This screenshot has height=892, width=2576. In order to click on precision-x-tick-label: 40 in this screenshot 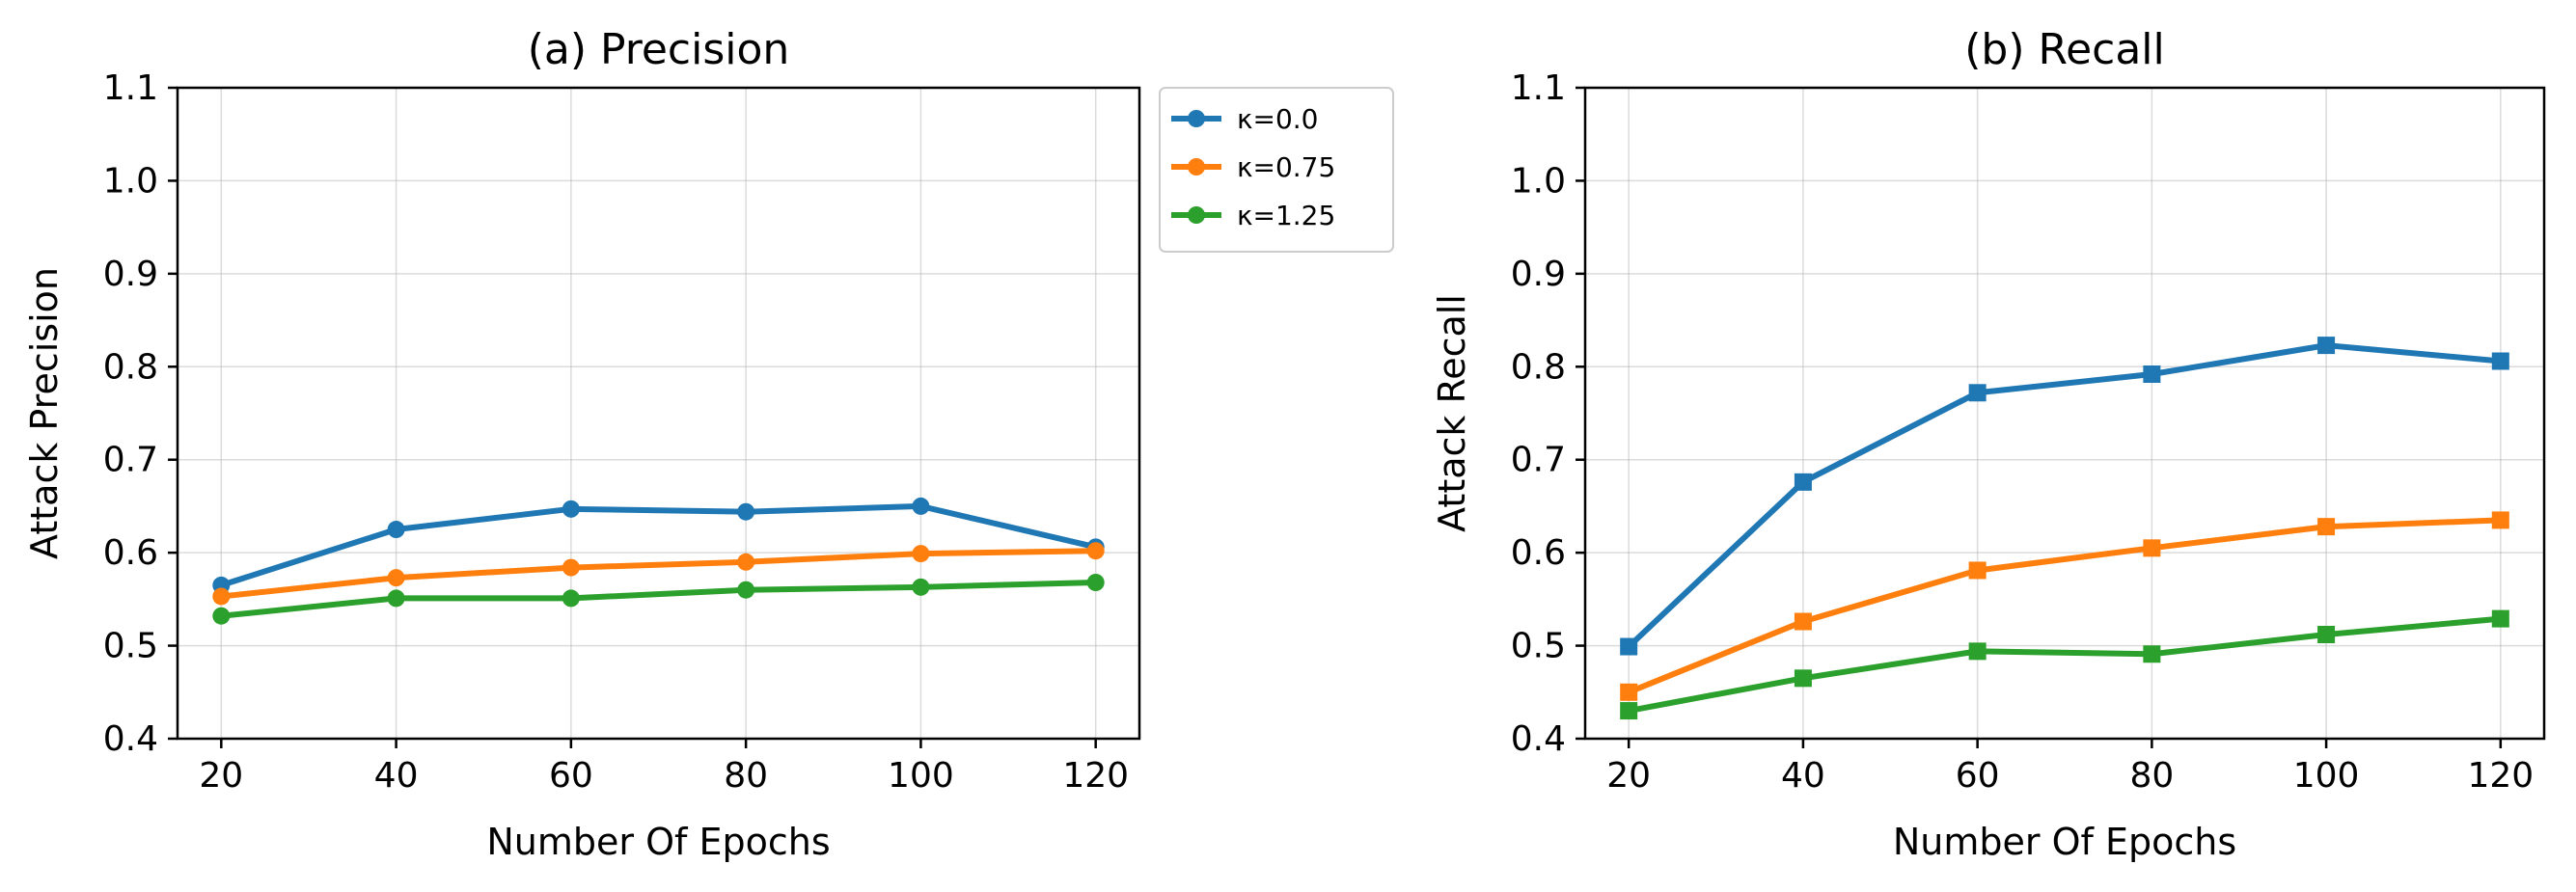, I will do `click(396, 776)`.